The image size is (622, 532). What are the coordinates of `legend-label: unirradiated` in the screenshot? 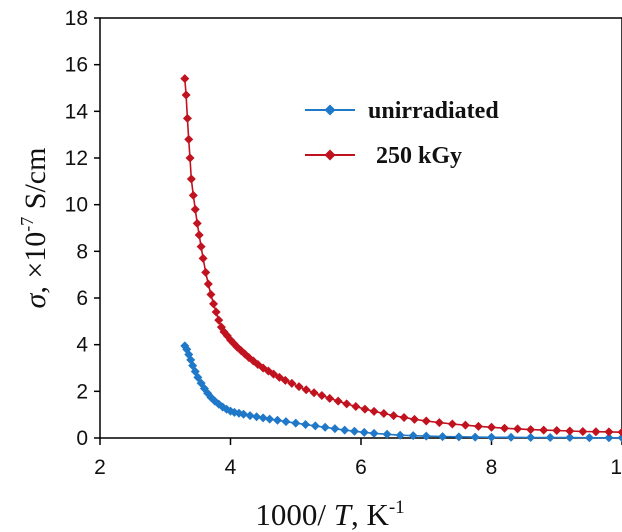 It's located at (433, 111).